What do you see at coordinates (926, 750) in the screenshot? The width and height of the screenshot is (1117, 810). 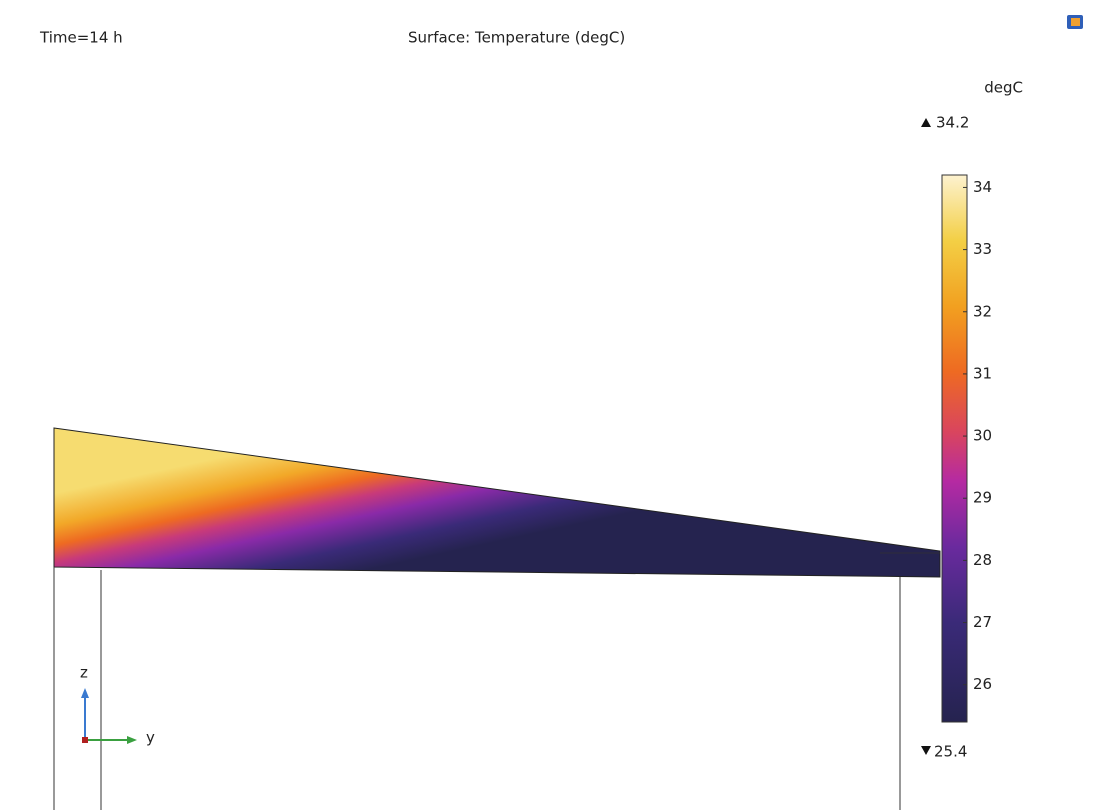 I see `min-marker` at bounding box center [926, 750].